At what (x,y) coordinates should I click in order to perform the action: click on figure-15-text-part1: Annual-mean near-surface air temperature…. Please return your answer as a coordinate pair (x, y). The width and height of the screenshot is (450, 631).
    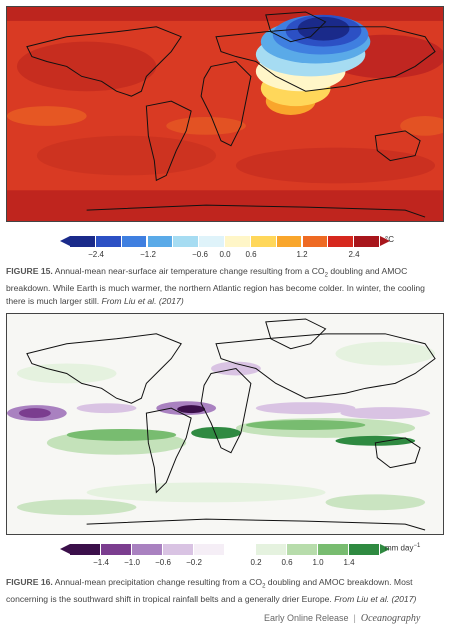
    Looking at the image, I should click on (189, 271).